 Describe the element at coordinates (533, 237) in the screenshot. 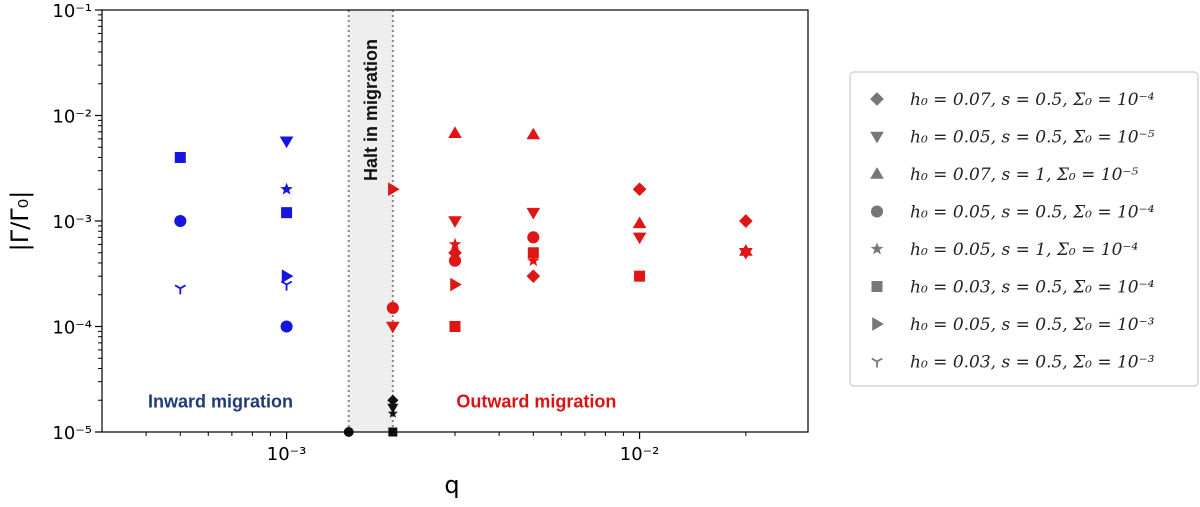

I see `data-point-s3-p5` at that location.